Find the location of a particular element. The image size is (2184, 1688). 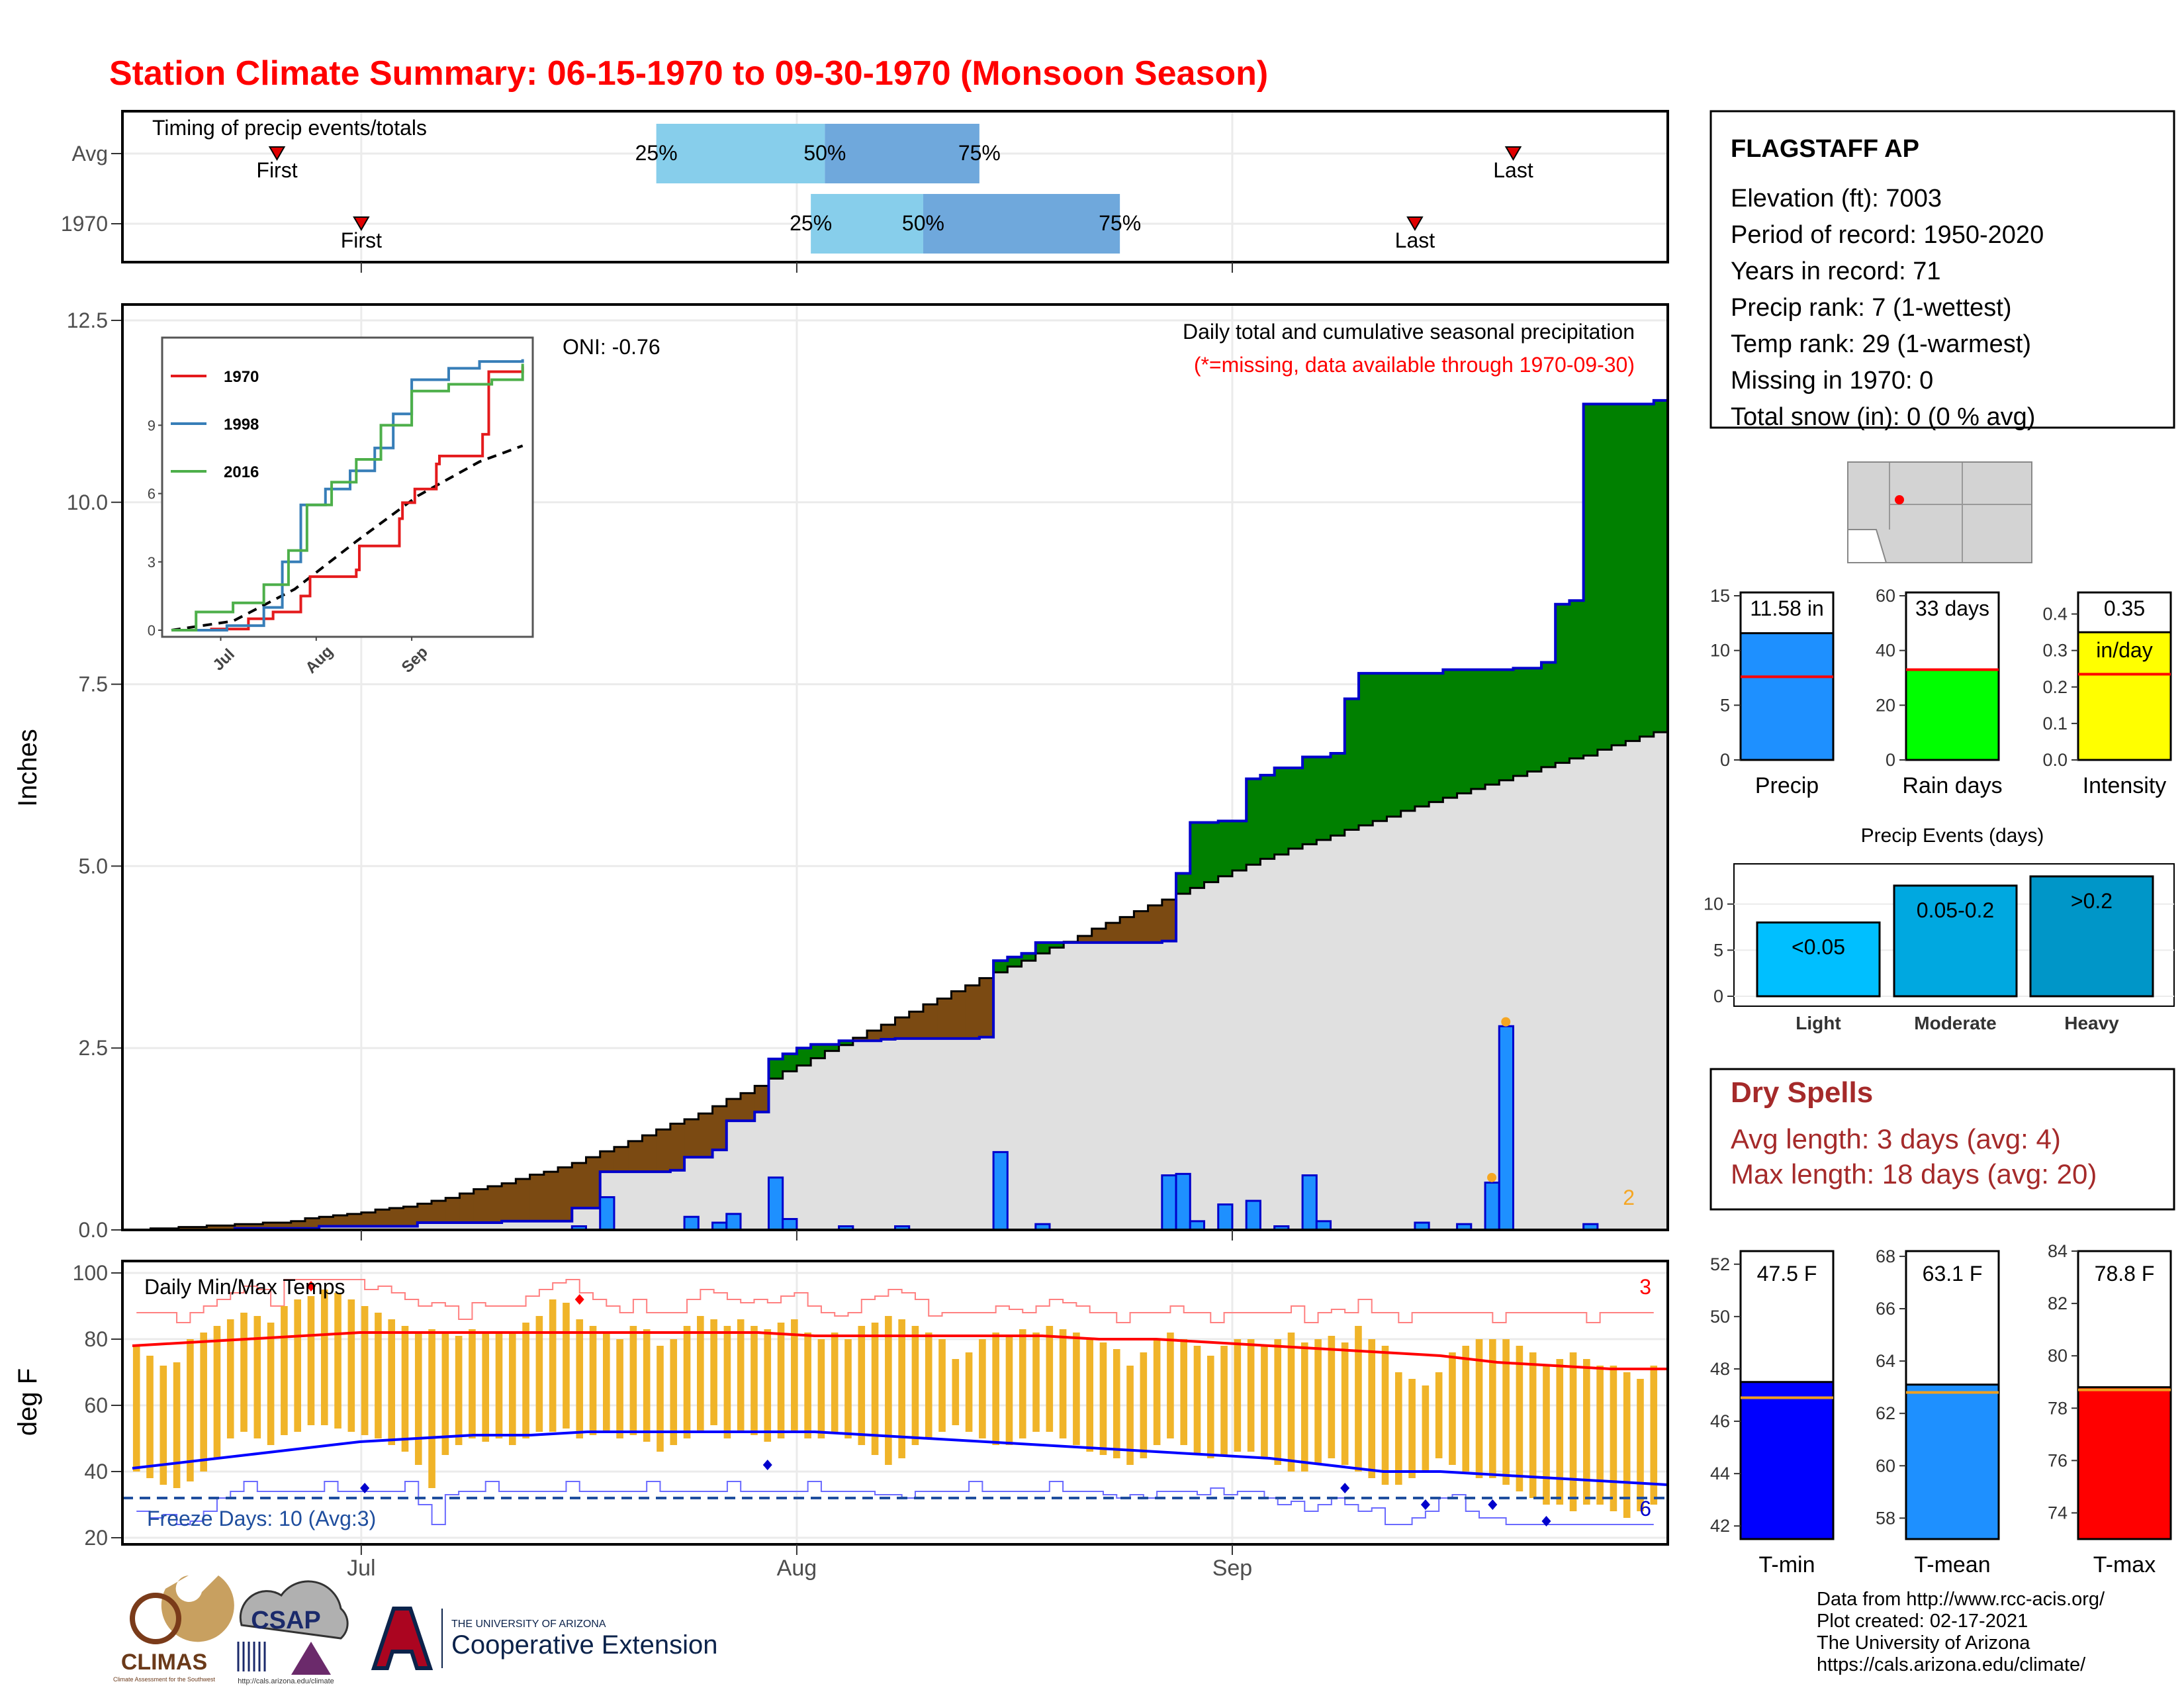

csap-logo-text: CSAP is located at coordinates (286, 1620).